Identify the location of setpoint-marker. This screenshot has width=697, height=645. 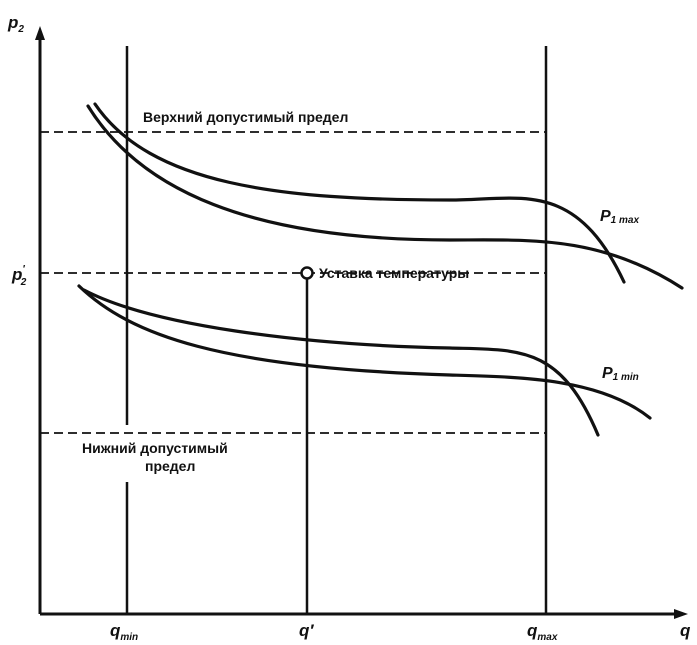
(307, 273).